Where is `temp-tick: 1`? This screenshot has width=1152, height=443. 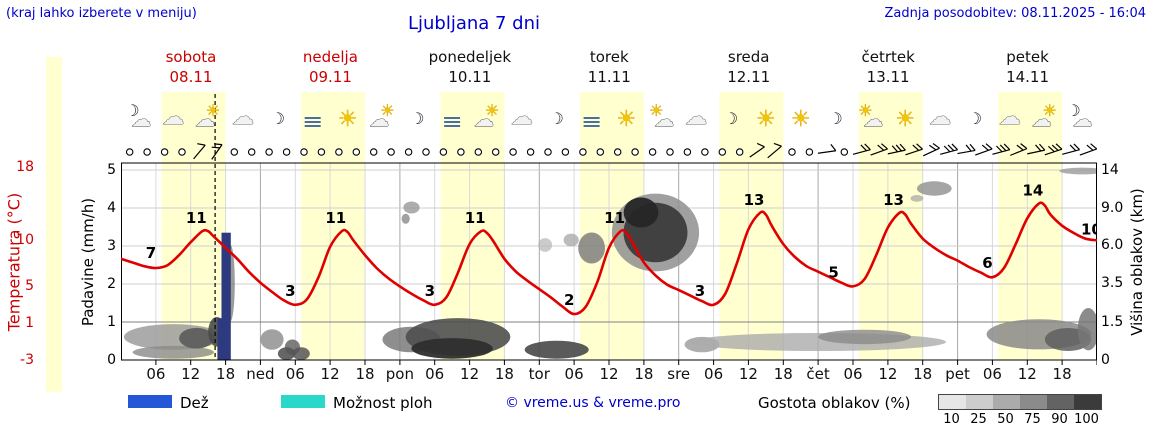 temp-tick: 1 is located at coordinates (29, 323).